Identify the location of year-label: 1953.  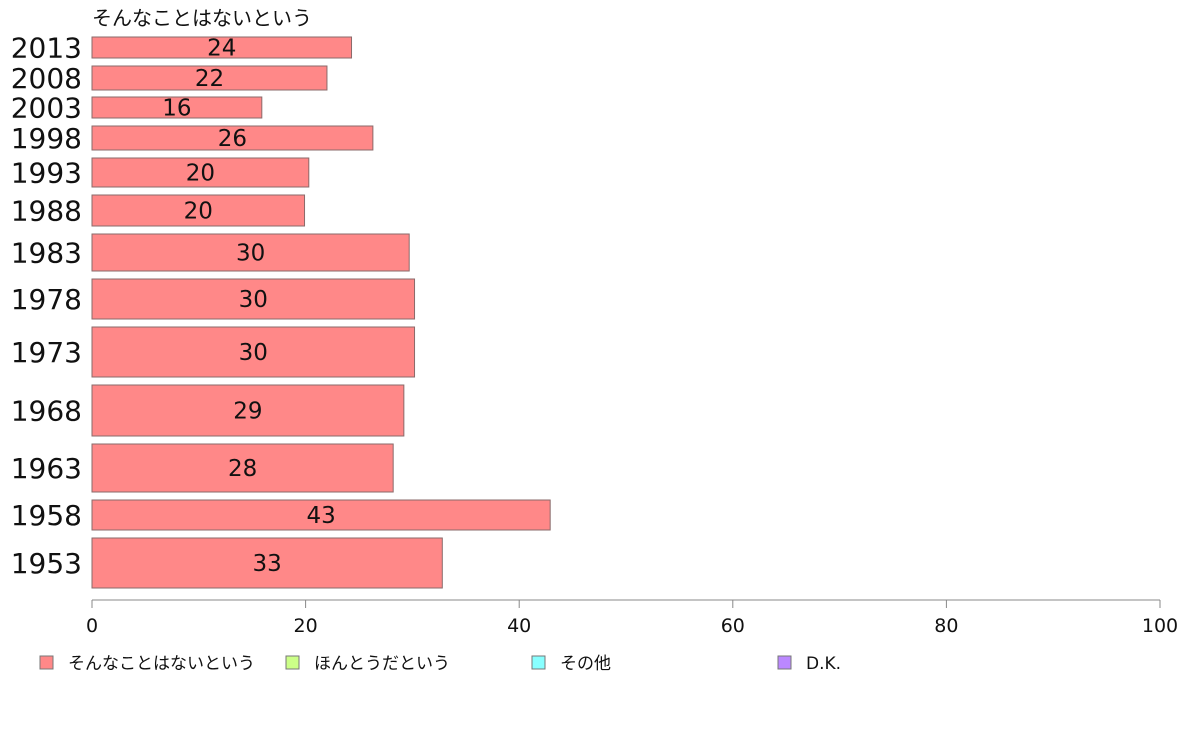
(46, 563).